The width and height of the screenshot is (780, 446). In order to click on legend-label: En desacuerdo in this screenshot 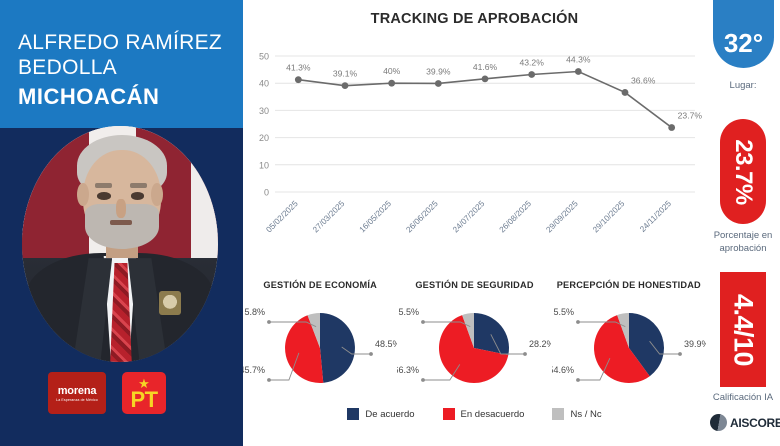, I will do `click(492, 414)`.